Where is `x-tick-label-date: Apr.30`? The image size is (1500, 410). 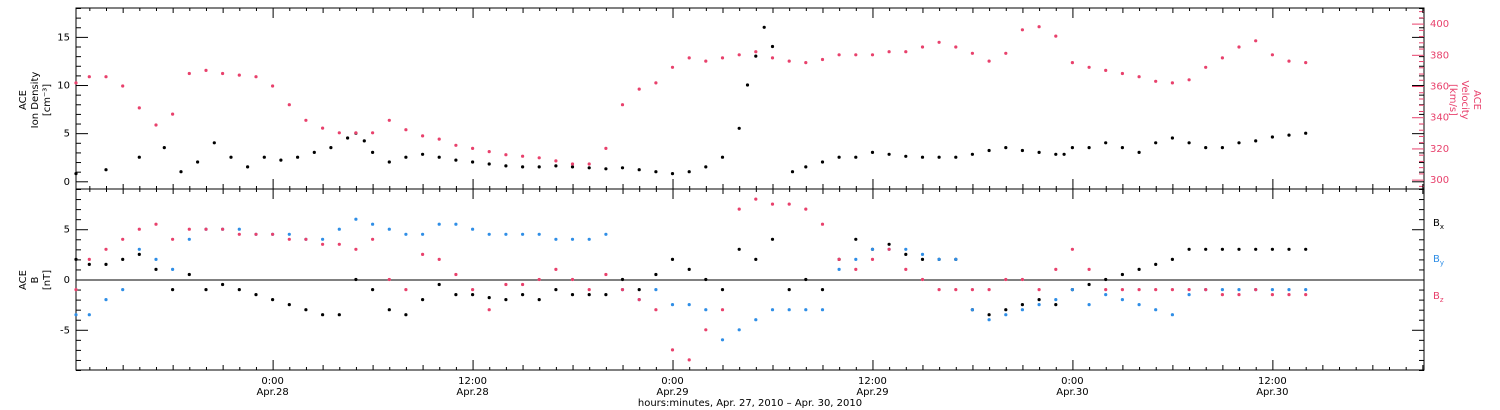
x-tick-label-date: Apr.30 is located at coordinates (1272, 392).